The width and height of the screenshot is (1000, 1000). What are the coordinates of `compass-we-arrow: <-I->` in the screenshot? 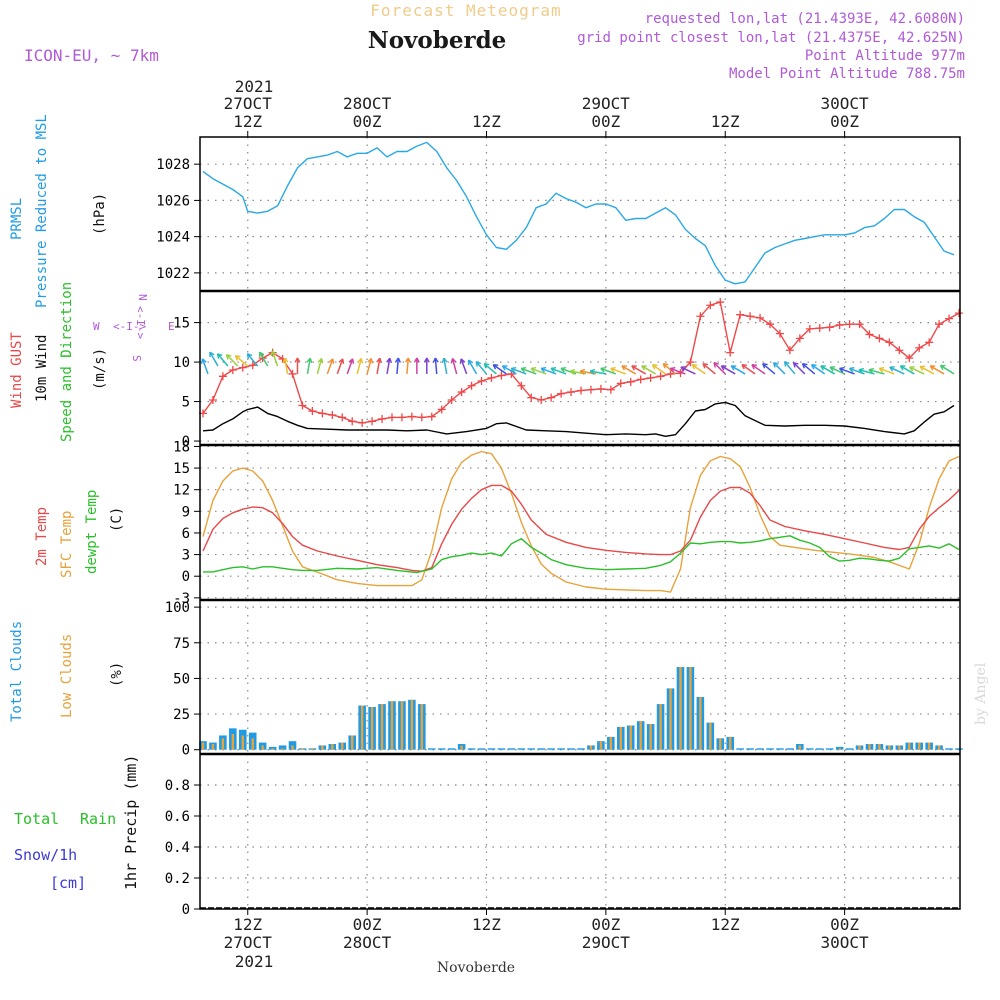 It's located at (129, 326).